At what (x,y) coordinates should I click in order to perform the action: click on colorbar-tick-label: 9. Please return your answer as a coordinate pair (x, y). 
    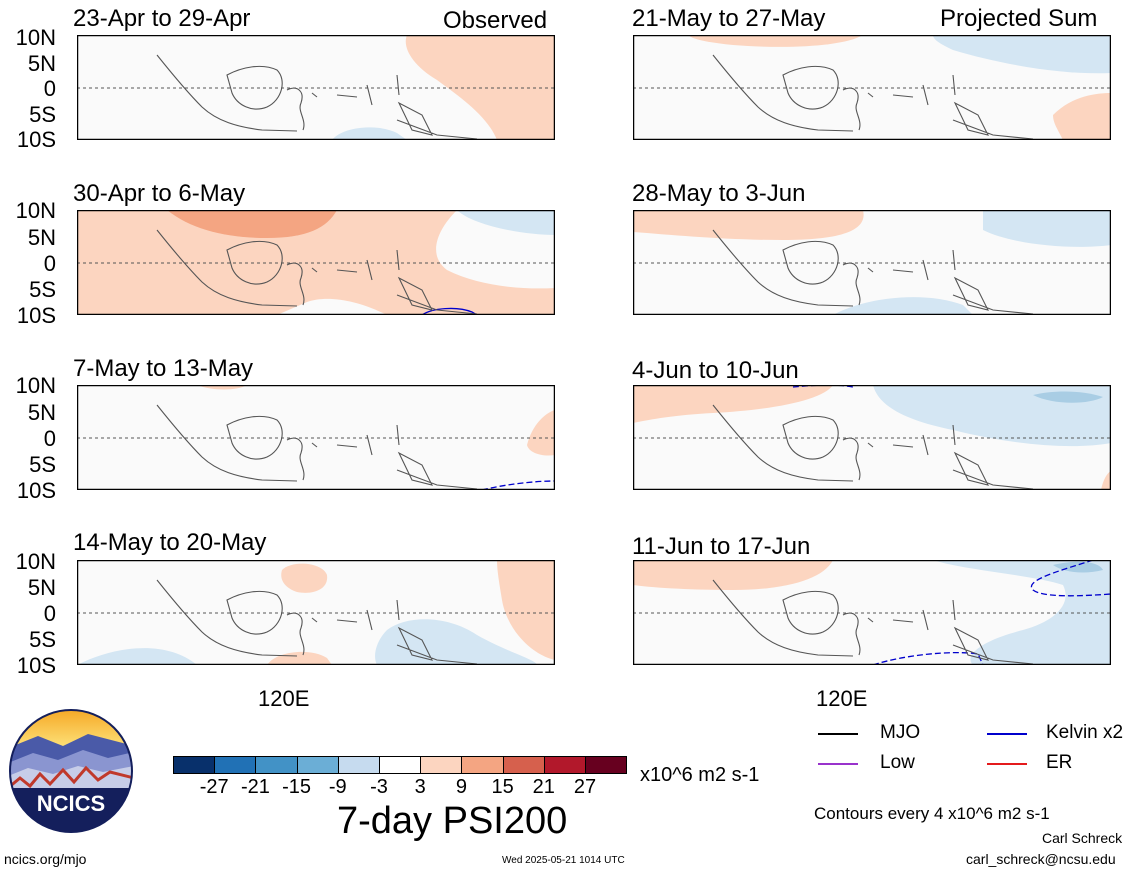
    Looking at the image, I should click on (461, 787).